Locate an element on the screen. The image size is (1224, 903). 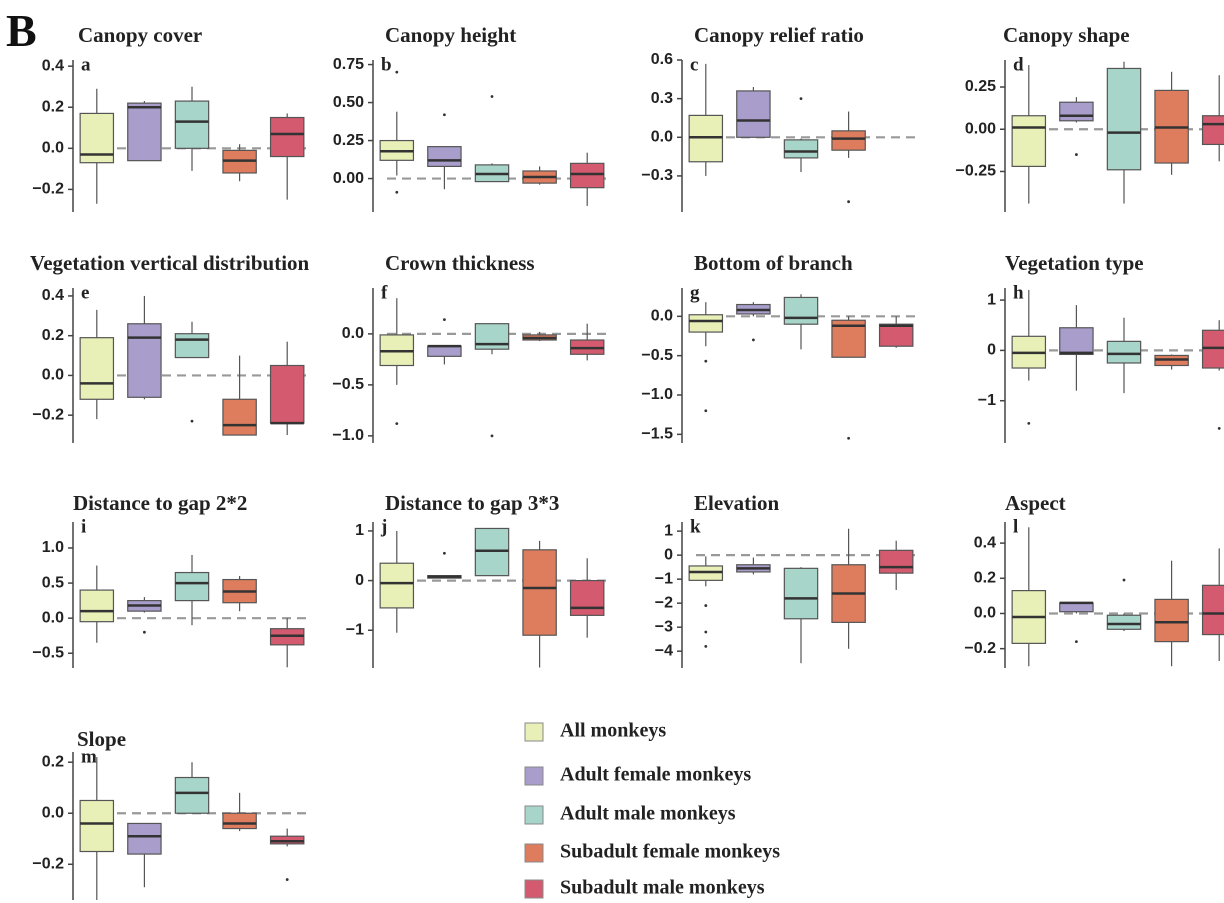
panel-letter: e is located at coordinates (85, 292).